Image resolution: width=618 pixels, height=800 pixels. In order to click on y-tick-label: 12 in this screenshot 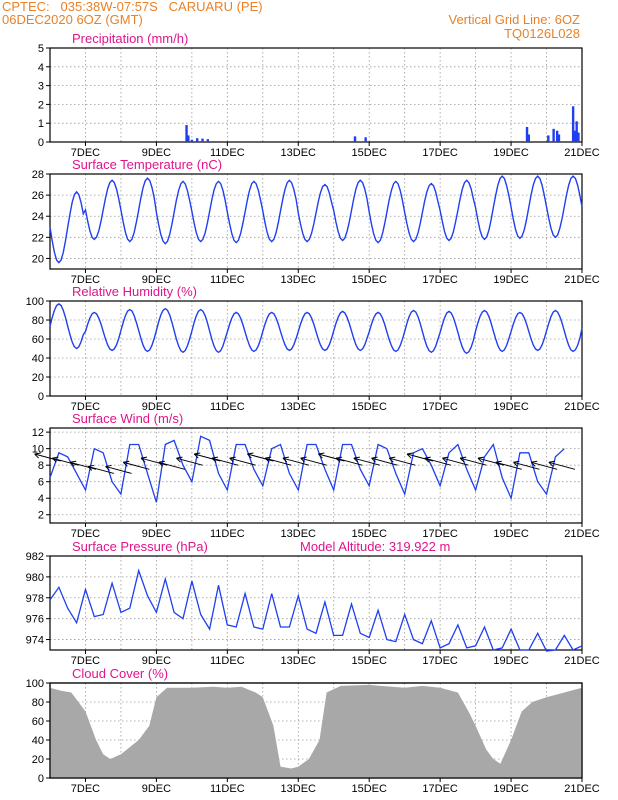, I will do `click(38, 433)`.